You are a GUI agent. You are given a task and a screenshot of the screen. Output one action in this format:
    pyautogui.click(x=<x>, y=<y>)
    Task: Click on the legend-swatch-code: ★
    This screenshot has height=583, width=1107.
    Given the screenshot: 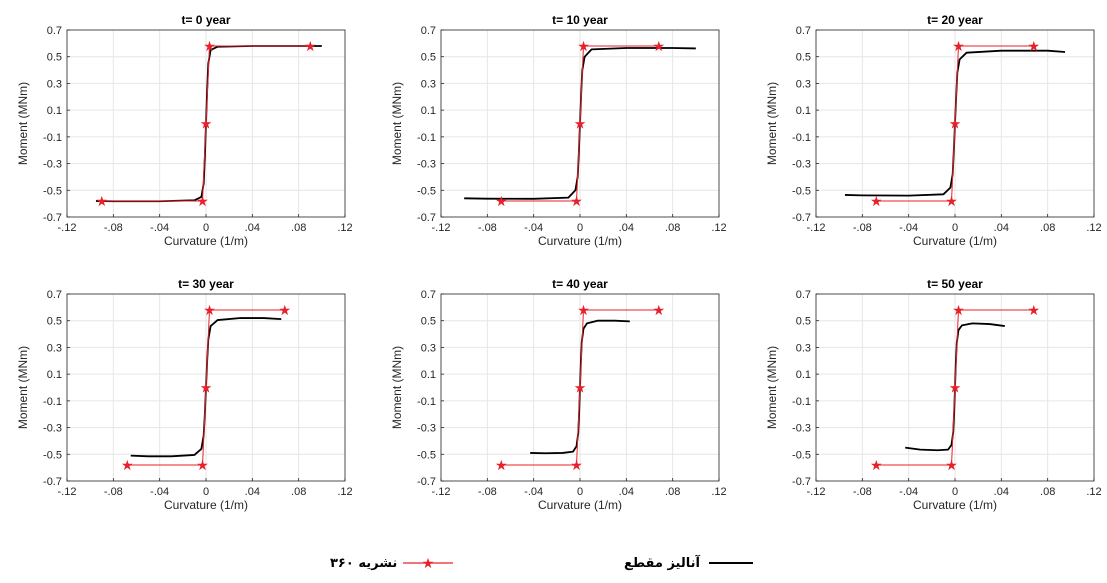 What is the action you would take?
    pyautogui.click(x=428, y=563)
    